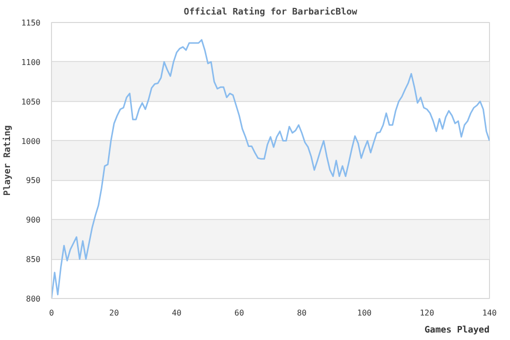 The height and width of the screenshot is (340, 510). I want to click on y-axis-title: Player Rating, so click(8, 160).